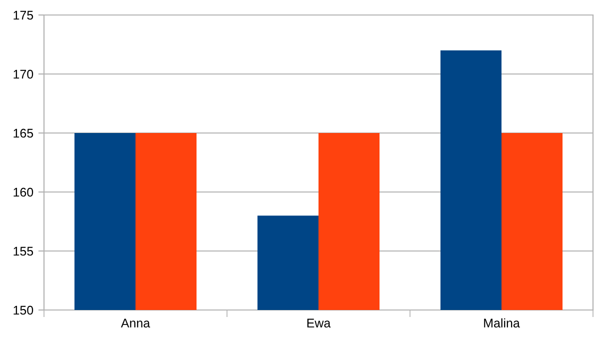 The image size is (605, 340). Describe the element at coordinates (24, 251) in the screenshot. I see `y-tick-label: 155` at that location.